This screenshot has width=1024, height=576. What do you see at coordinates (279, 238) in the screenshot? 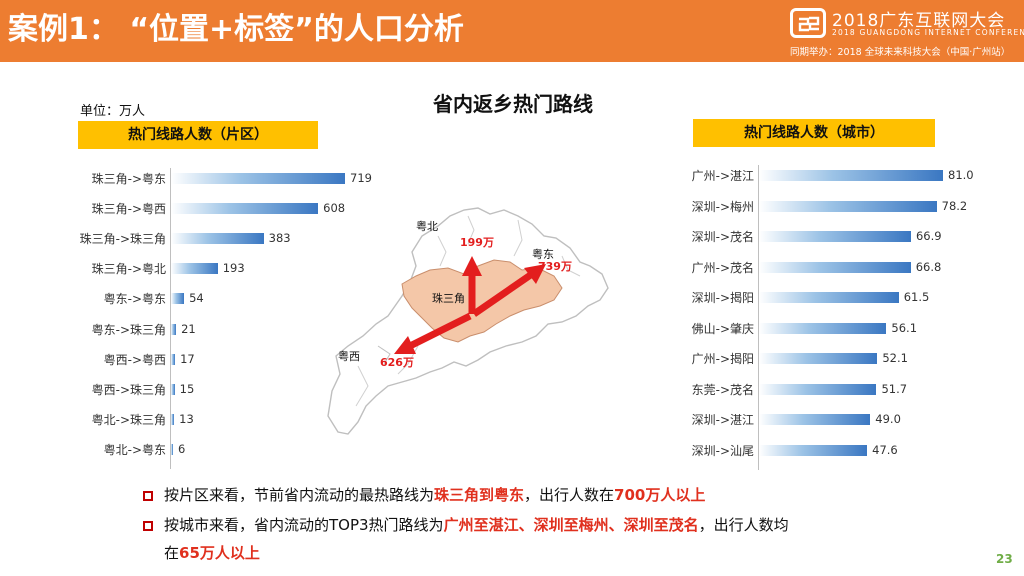
I see `data-label: 383` at bounding box center [279, 238].